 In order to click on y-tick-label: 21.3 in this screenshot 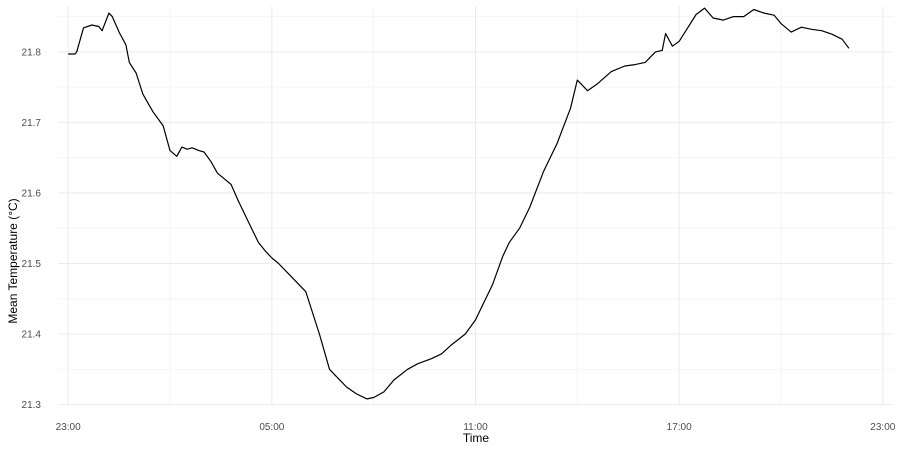, I will do `click(32, 405)`.